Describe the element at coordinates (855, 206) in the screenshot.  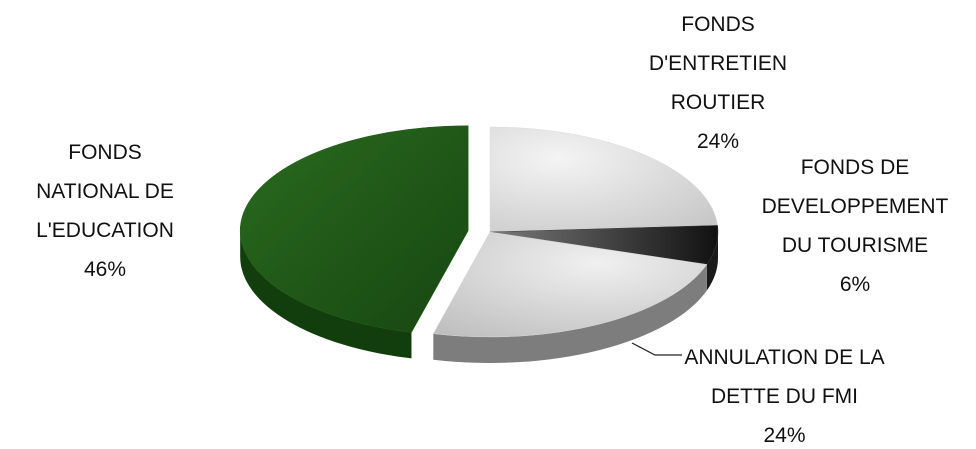
I see `category-name: FONDS DE DEVELOPPEMENT DU TOURISME` at that location.